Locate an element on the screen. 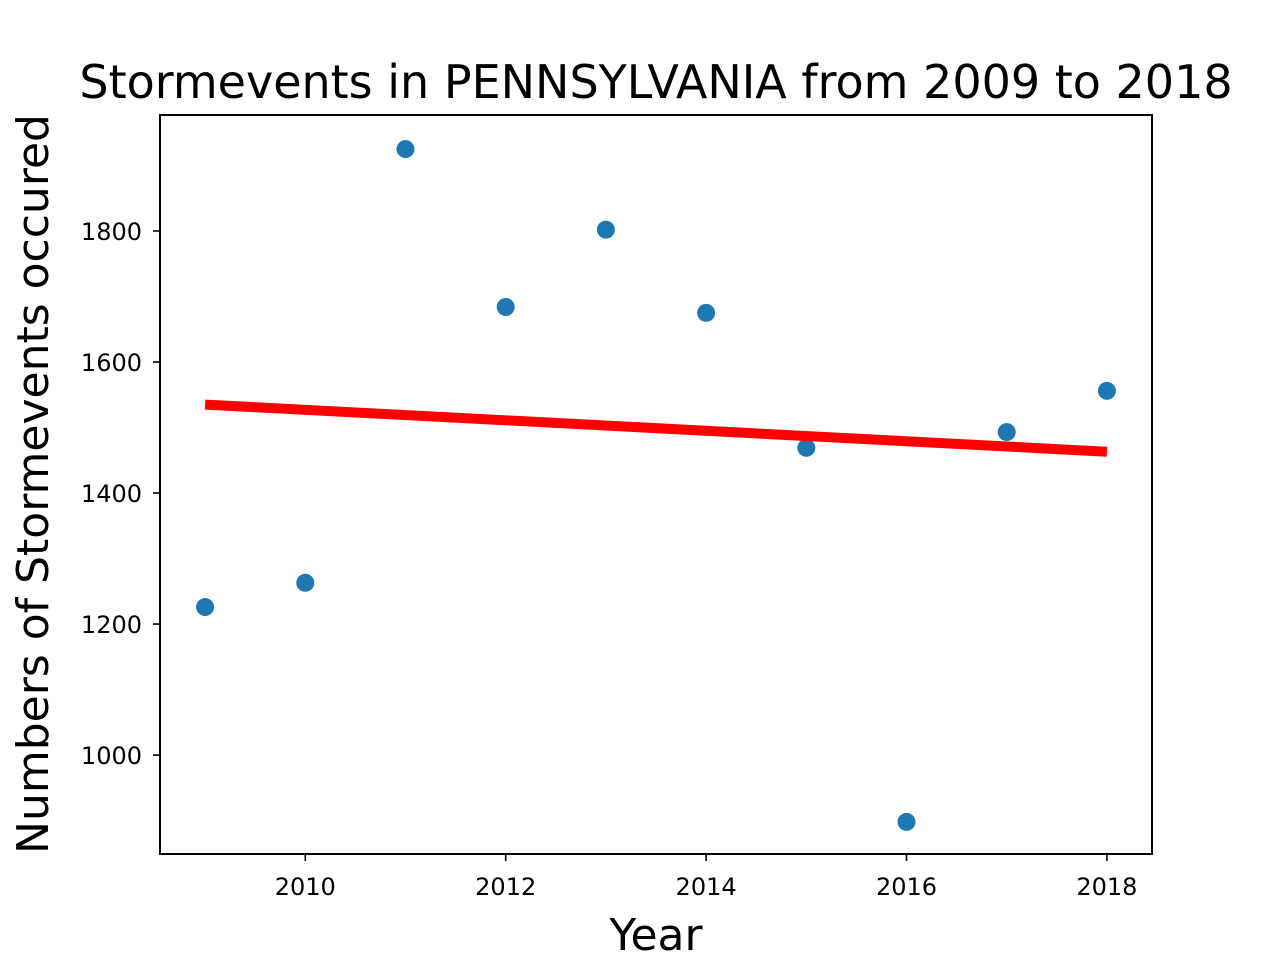  x-axis-ticks: 2010 2012 2014 2016 2018 is located at coordinates (706, 877).